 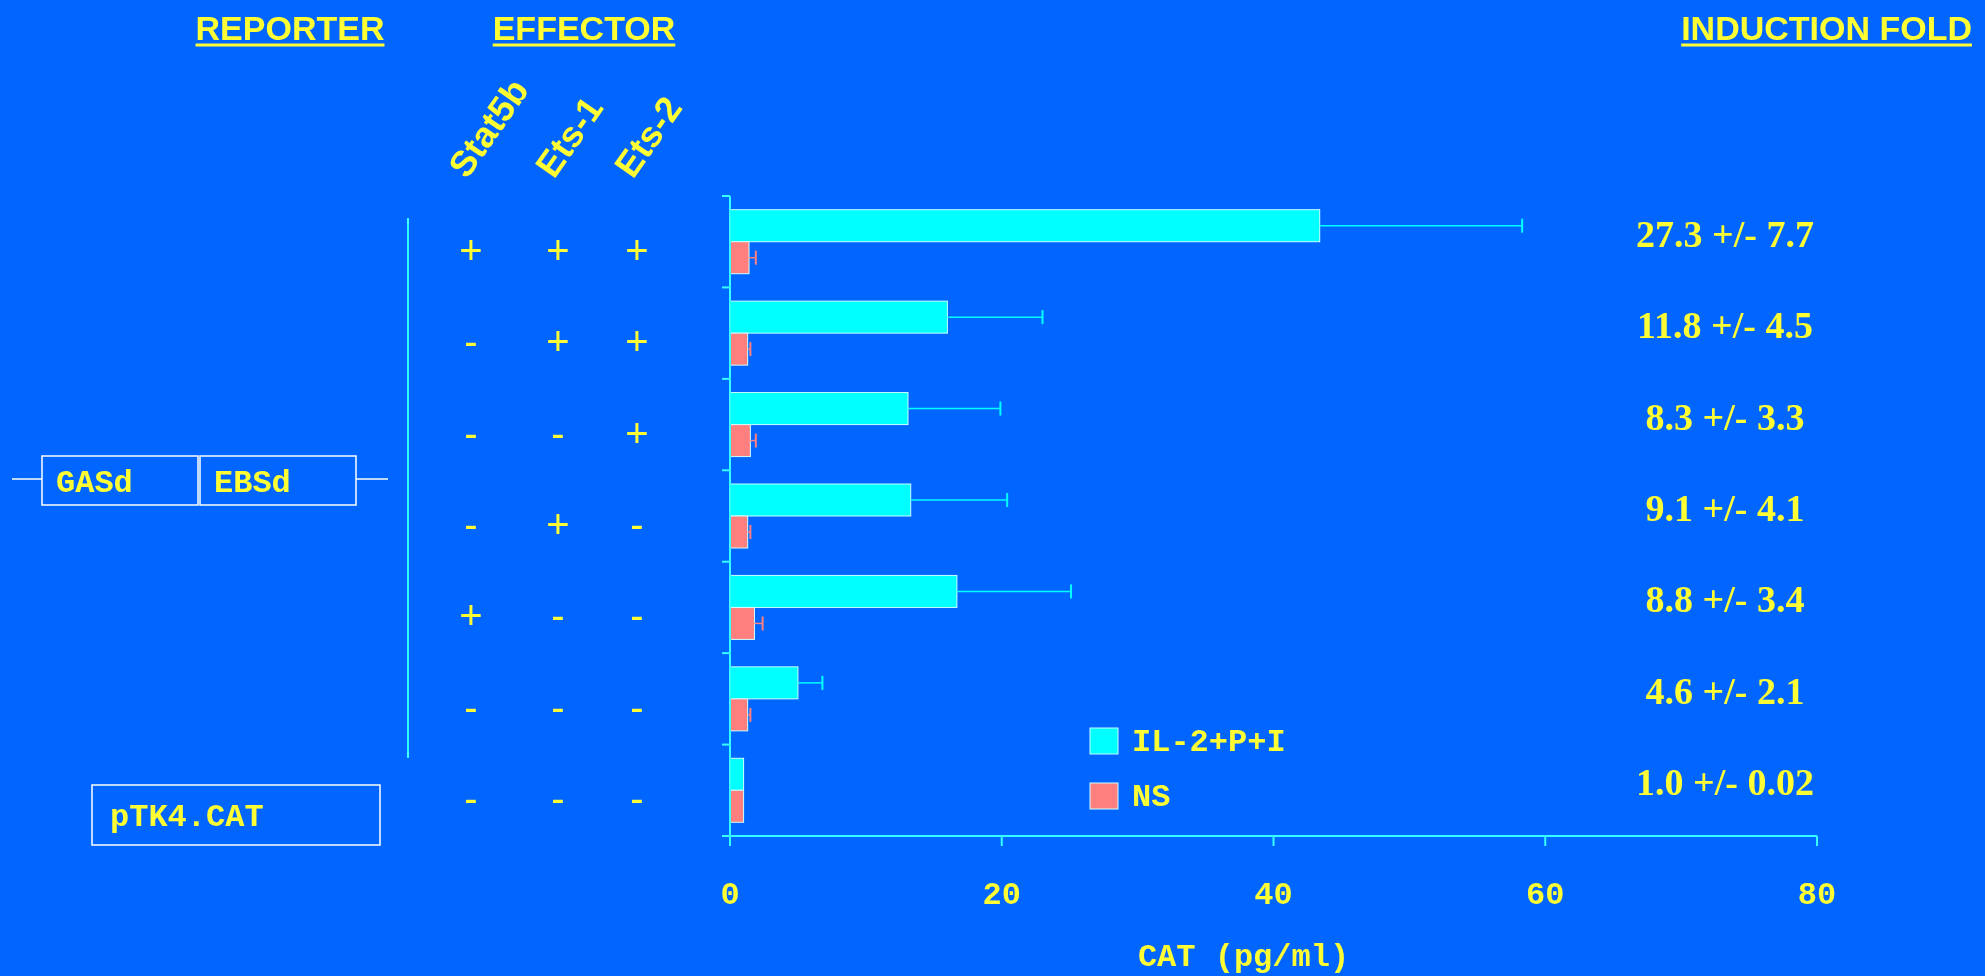 I want to click on text: pTK4.CAT, so click(x=187, y=817).